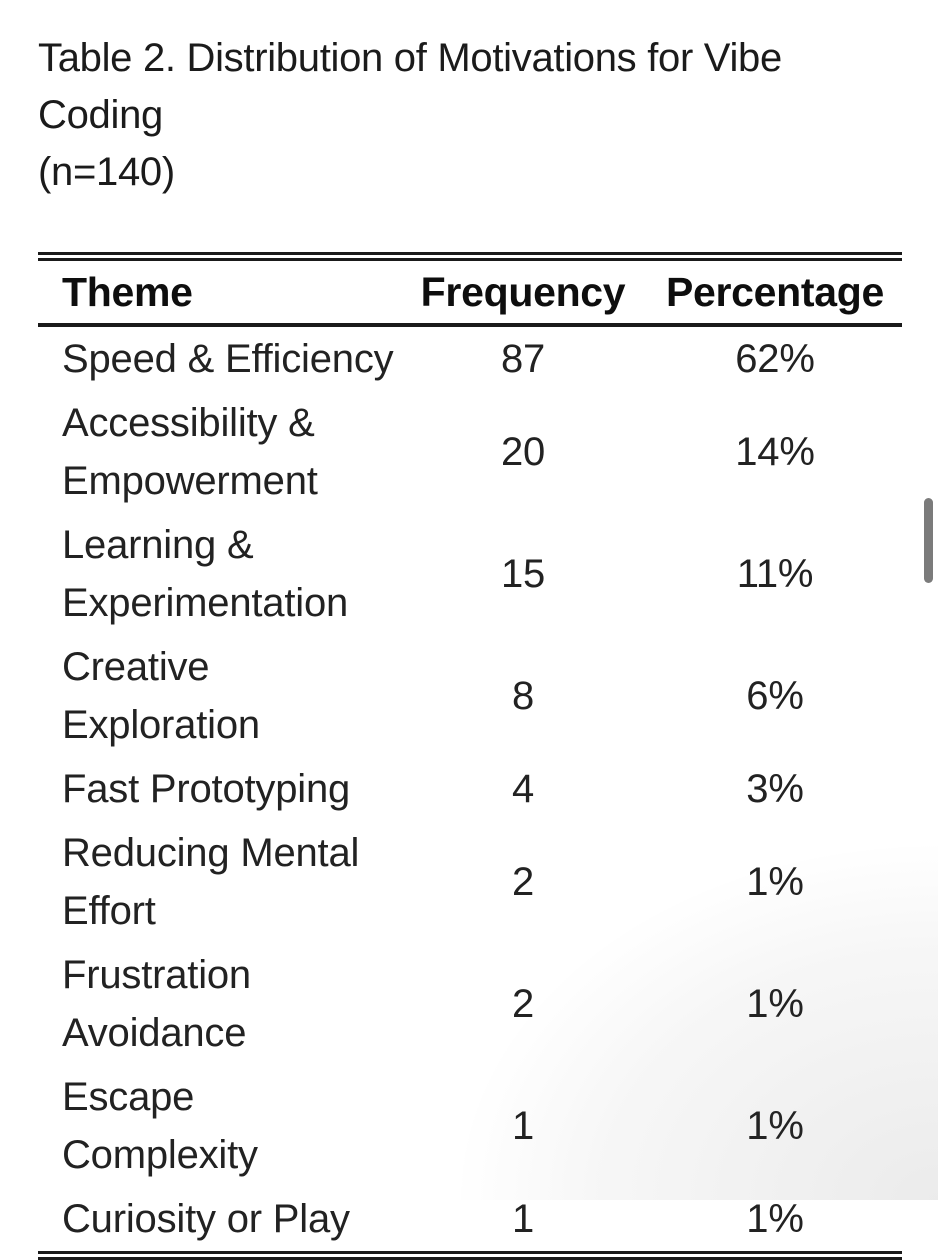  Describe the element at coordinates (523, 452) in the screenshot. I see `frequency-cell: 20` at that location.